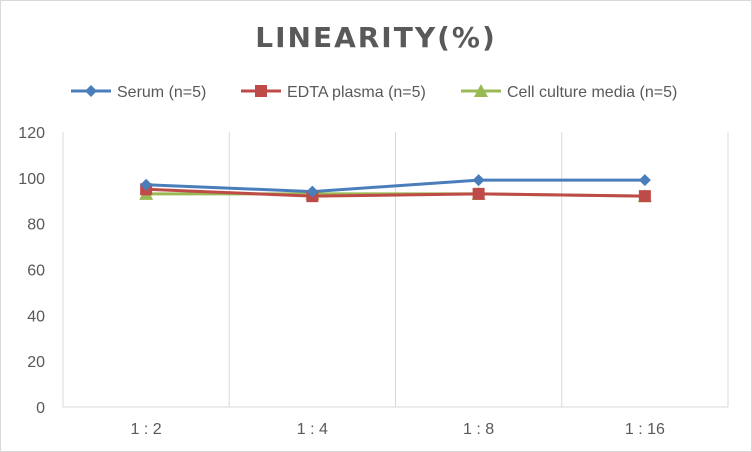 The width and height of the screenshot is (752, 452). I want to click on chart-title: LINEARITY(%), so click(376, 37).